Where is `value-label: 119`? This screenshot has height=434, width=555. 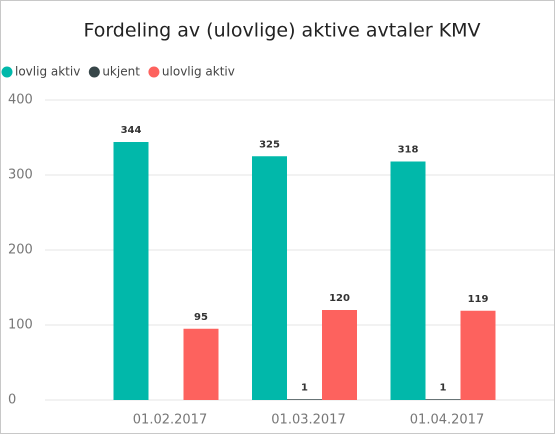
value-label: 119 is located at coordinates (478, 299).